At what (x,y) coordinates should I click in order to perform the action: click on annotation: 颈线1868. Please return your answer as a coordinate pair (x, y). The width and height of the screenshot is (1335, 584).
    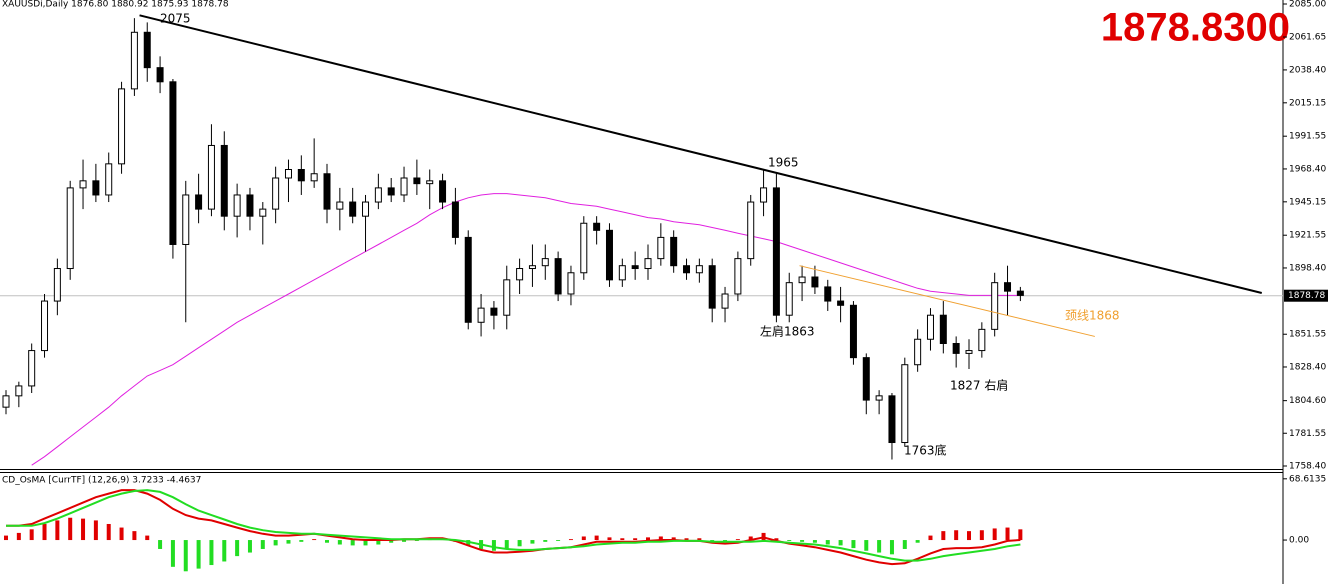
    Looking at the image, I should click on (1092, 316).